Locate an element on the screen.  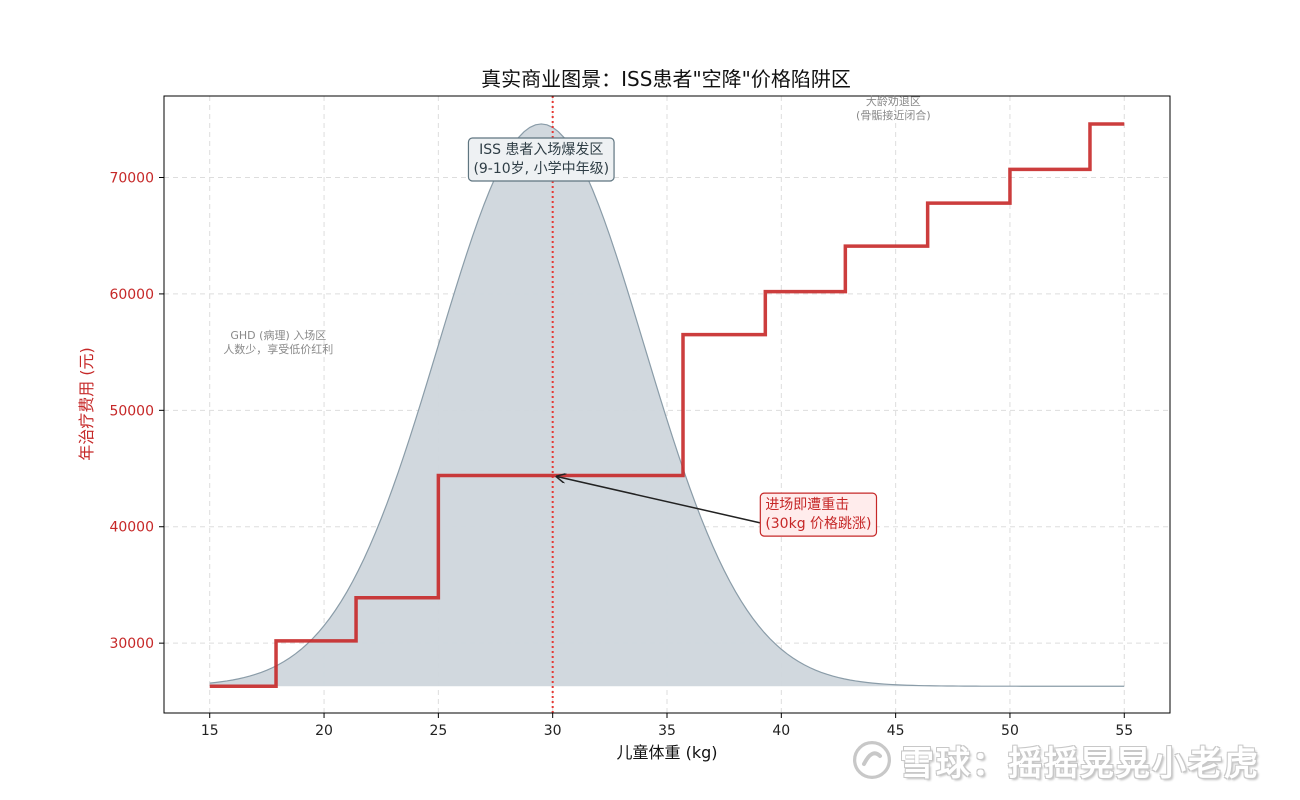
annotation-line-2: (30kg 价格跳涨) is located at coordinates (818, 524).